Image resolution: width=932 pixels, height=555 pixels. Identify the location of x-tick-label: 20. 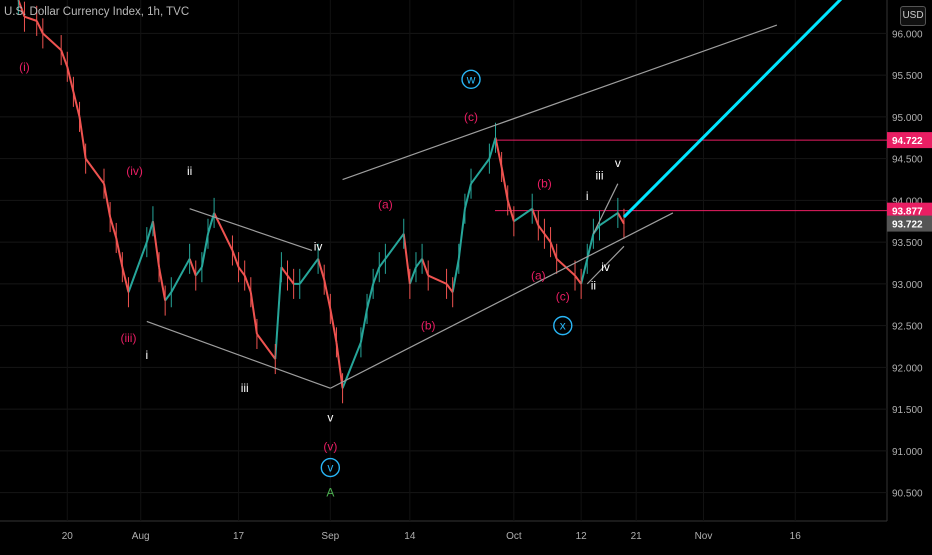
(68, 536).